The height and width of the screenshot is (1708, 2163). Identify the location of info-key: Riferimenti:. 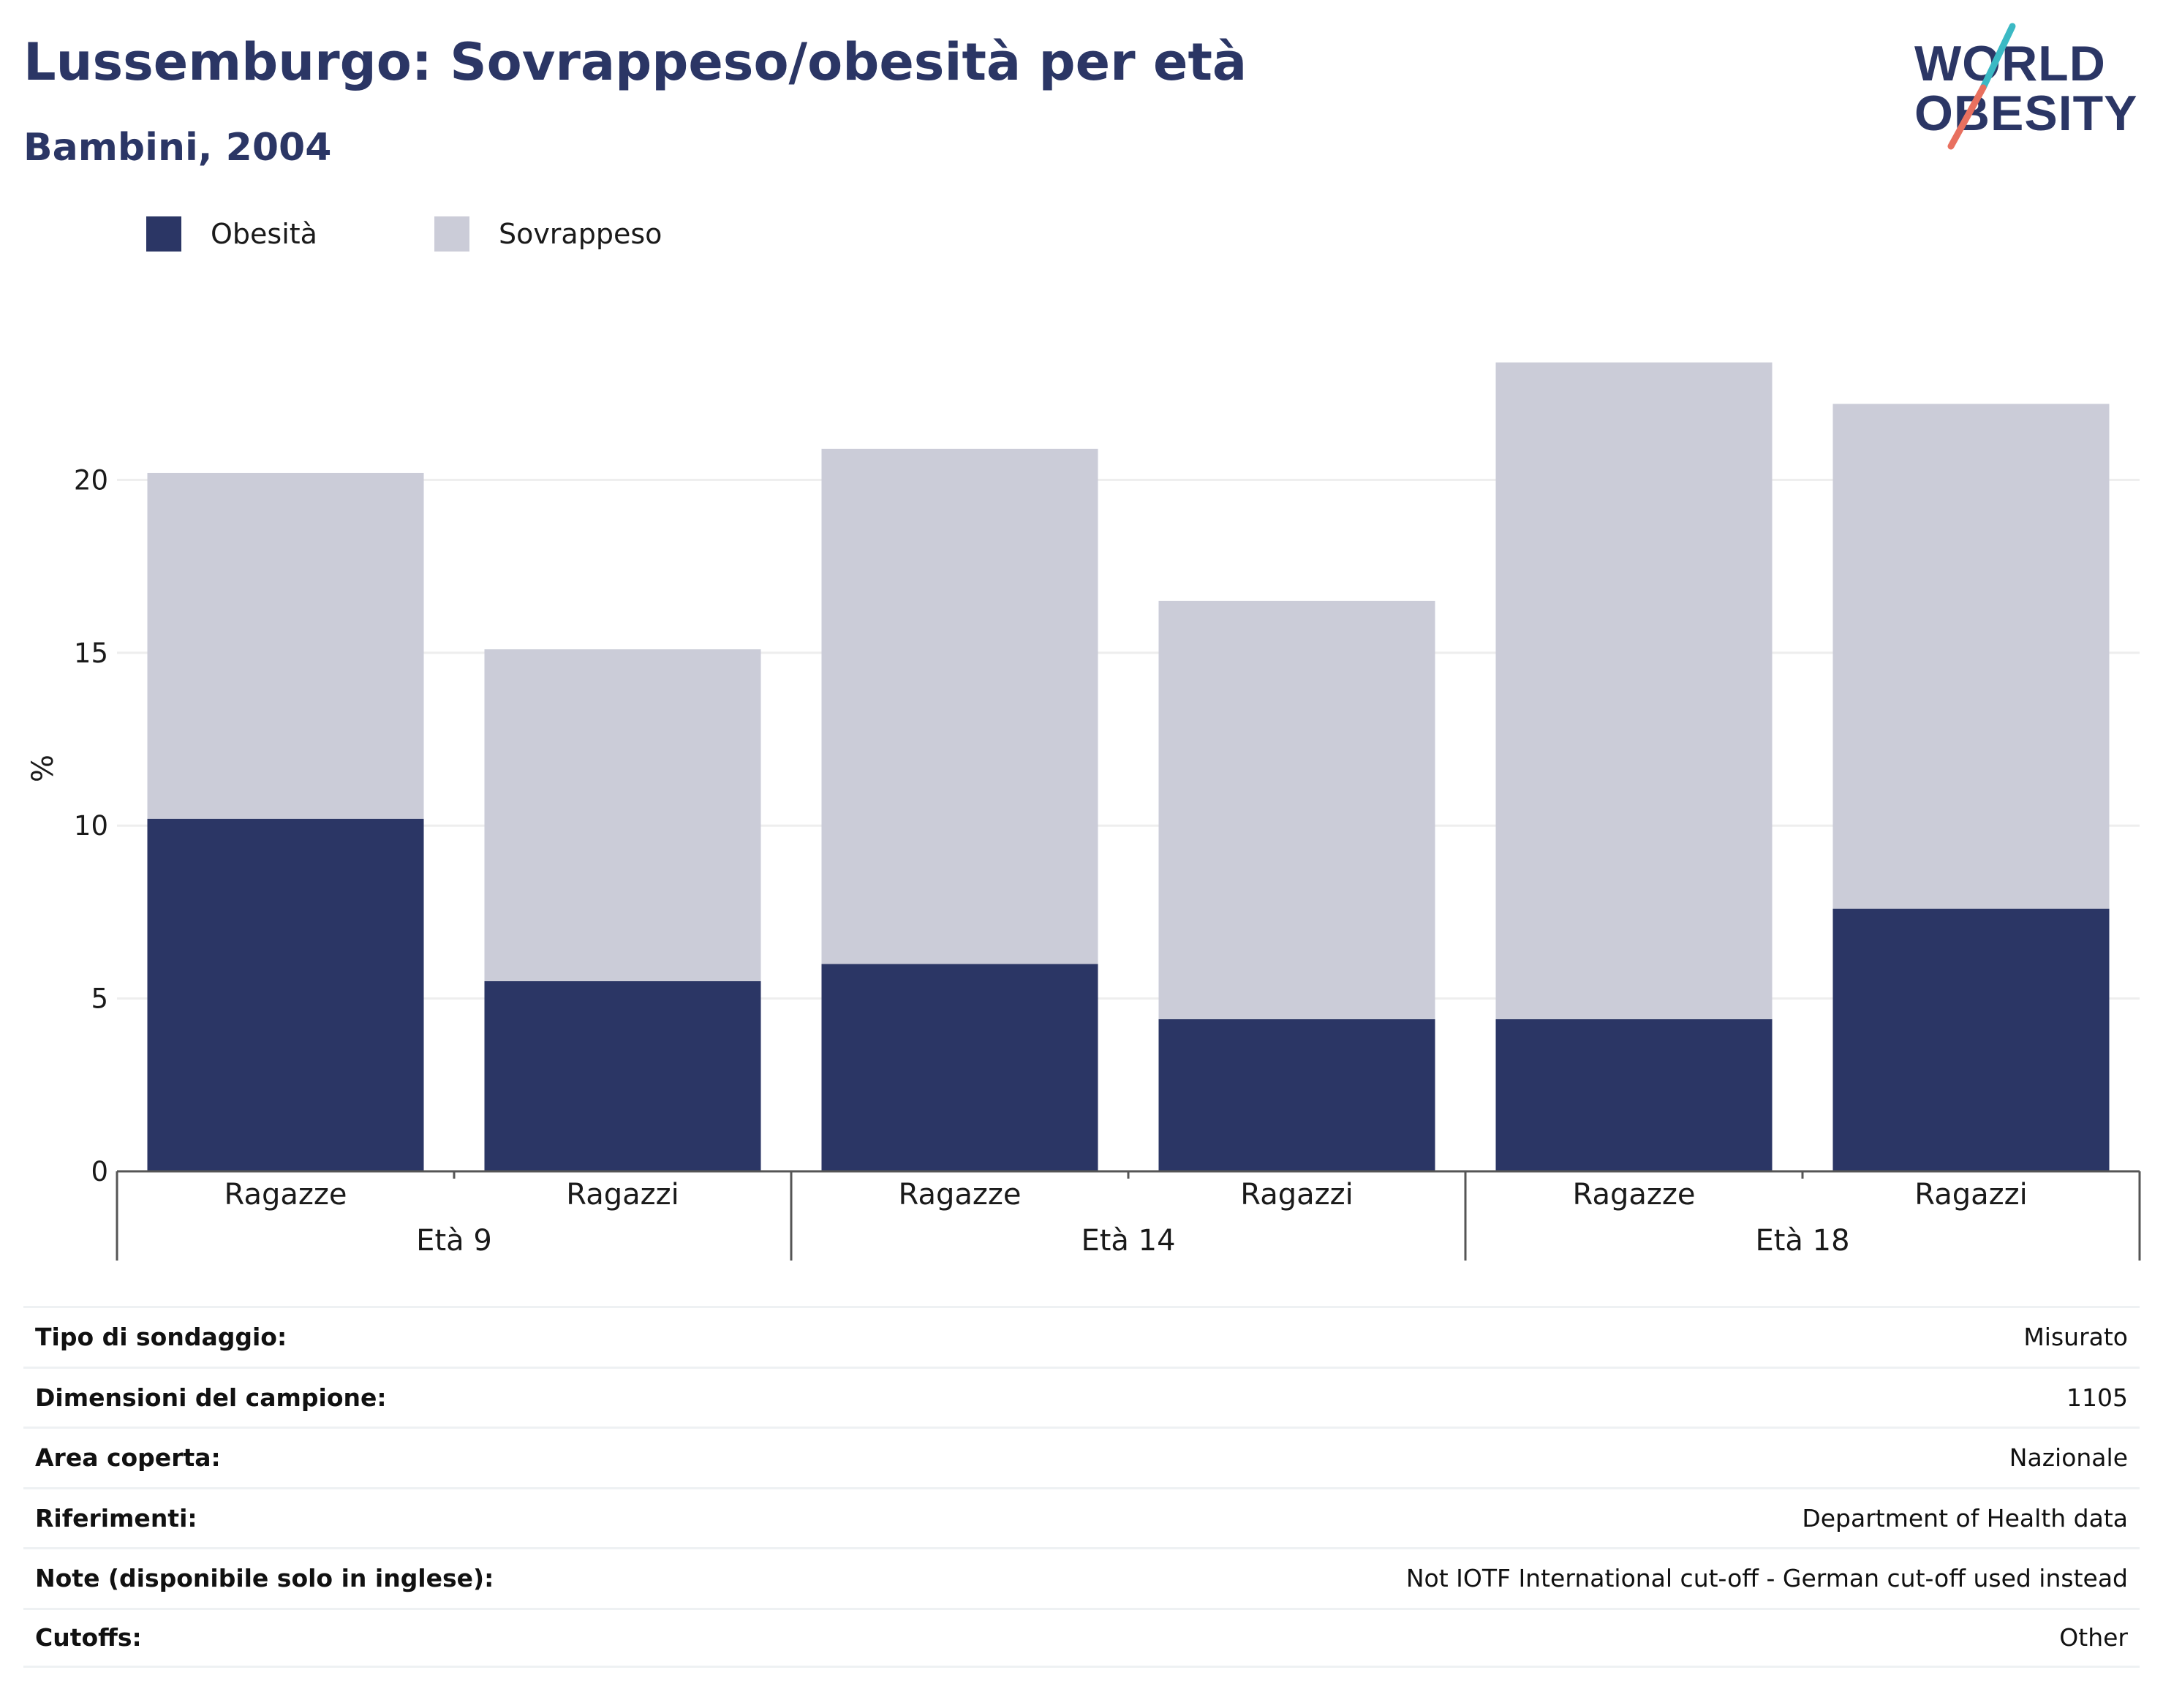
(116, 1518).